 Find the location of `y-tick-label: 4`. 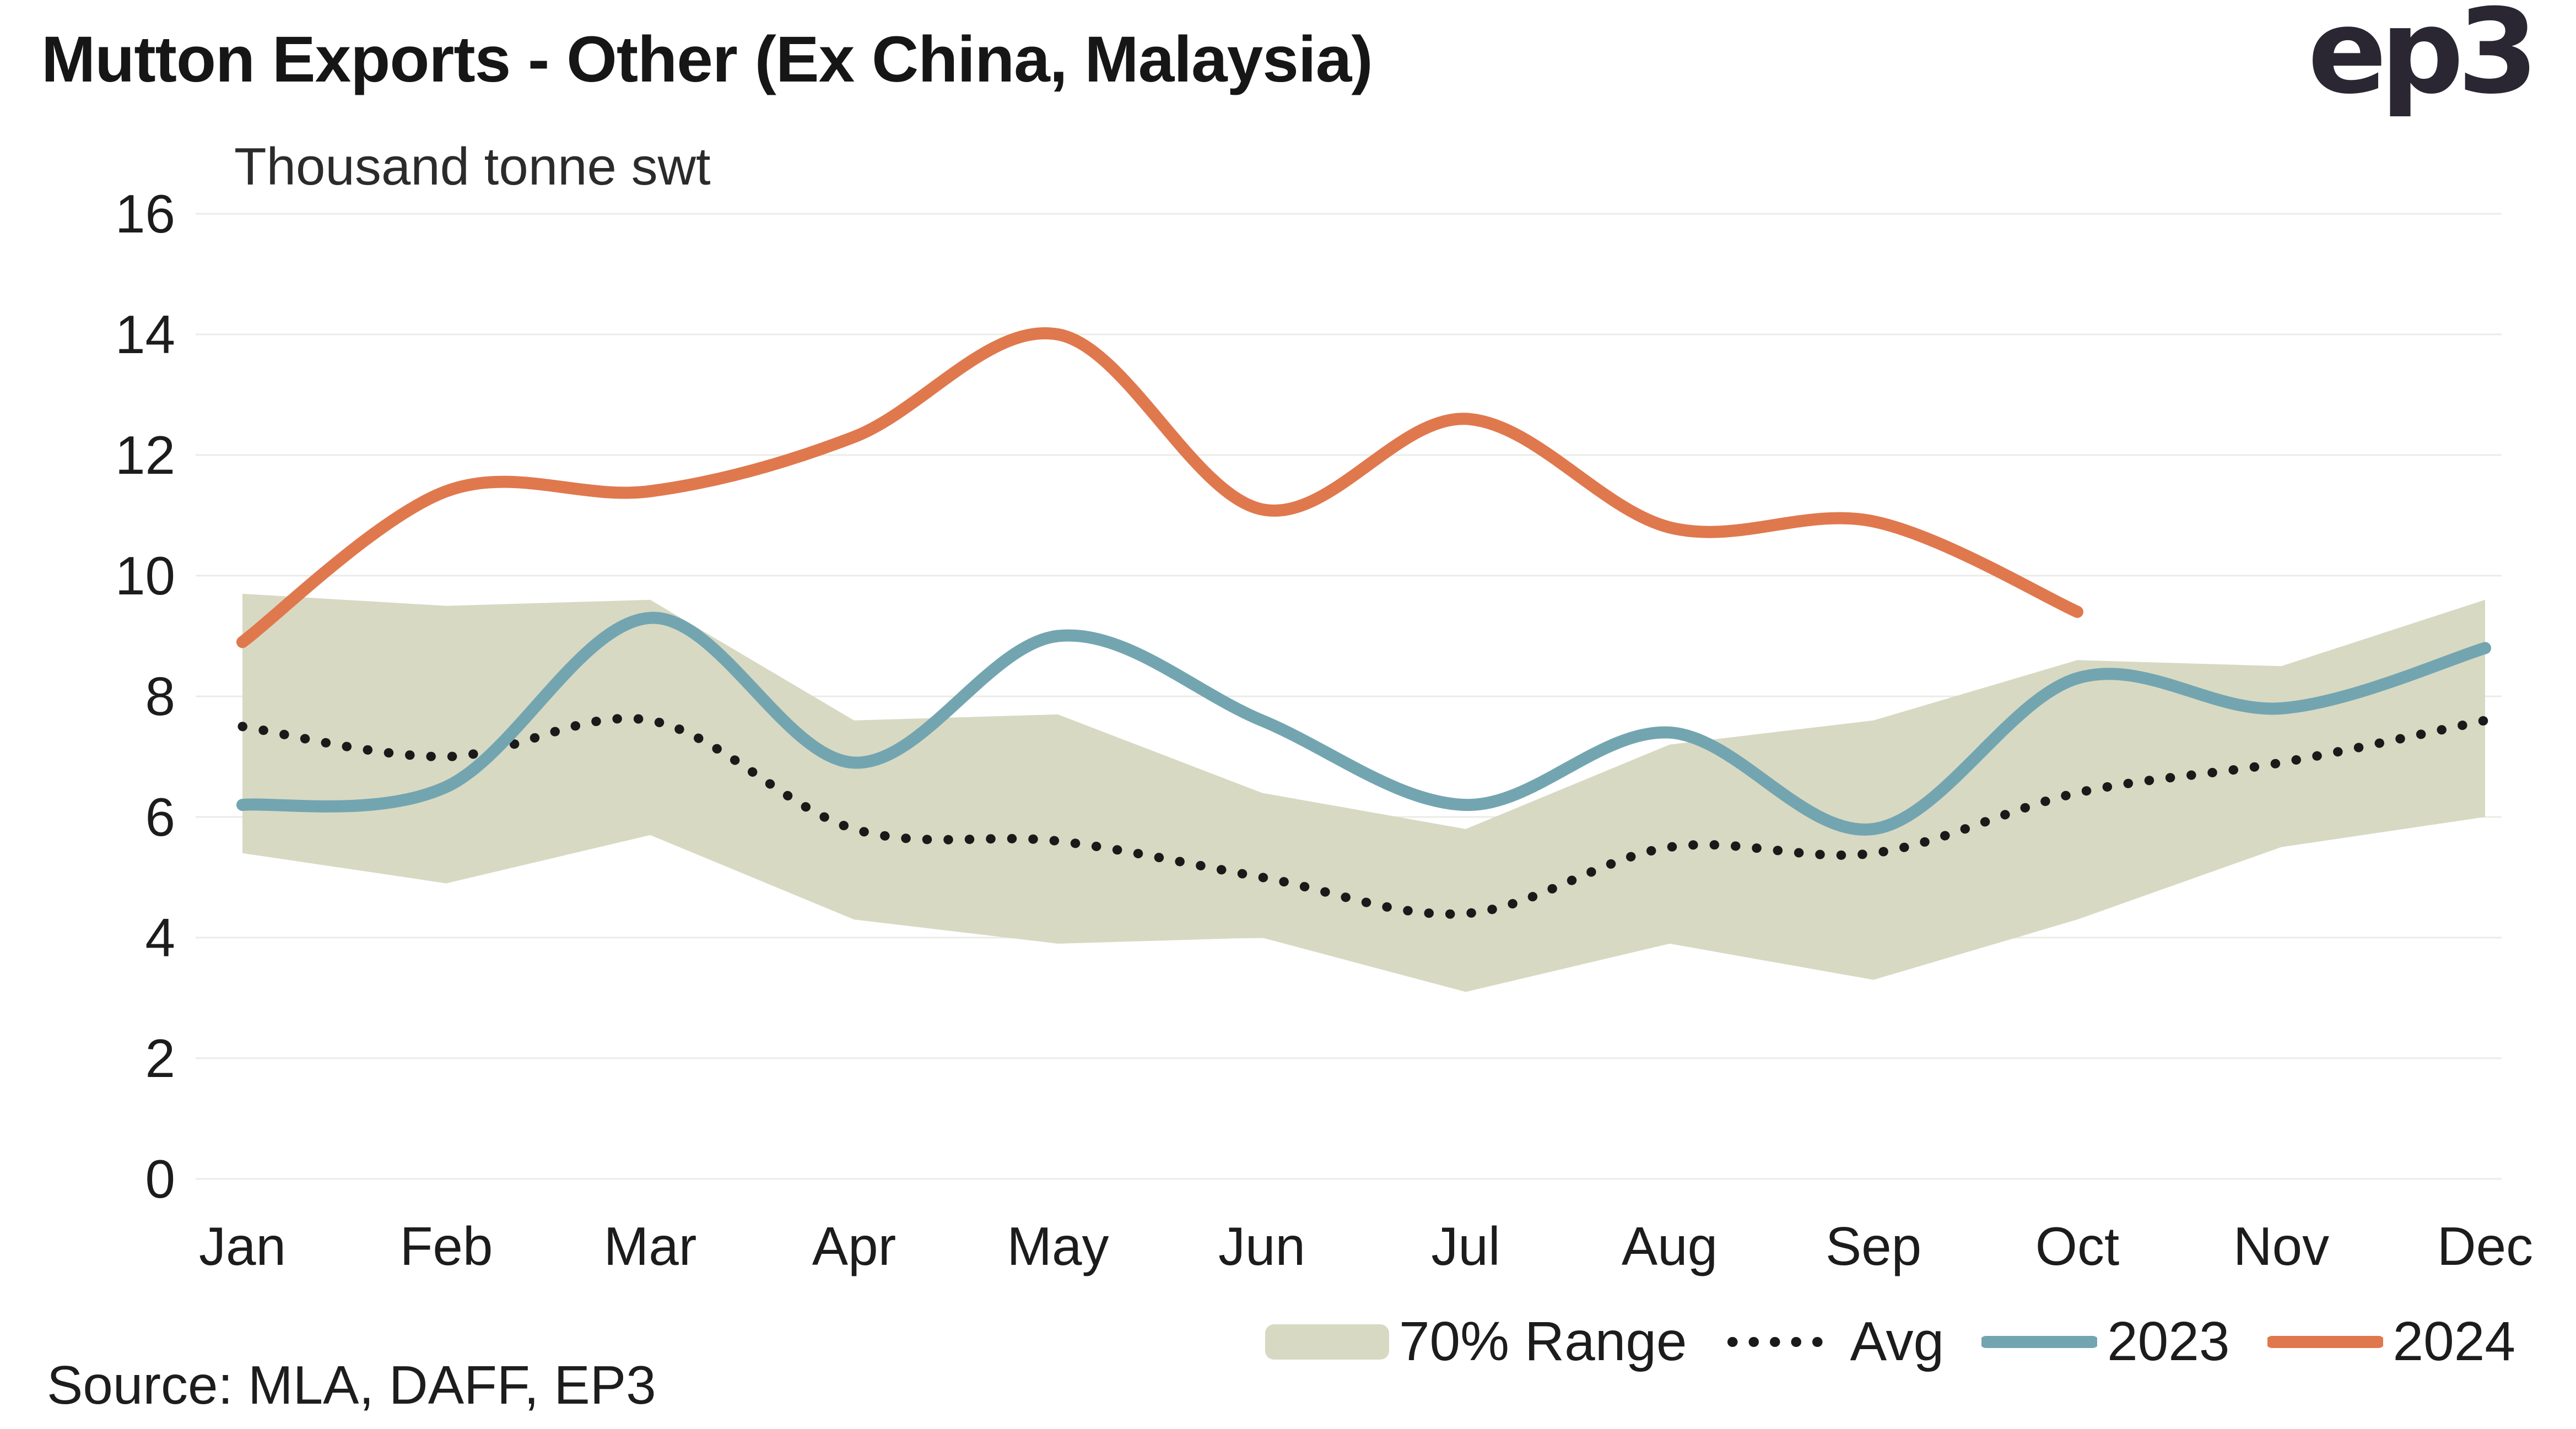

y-tick-label: 4 is located at coordinates (160, 937).